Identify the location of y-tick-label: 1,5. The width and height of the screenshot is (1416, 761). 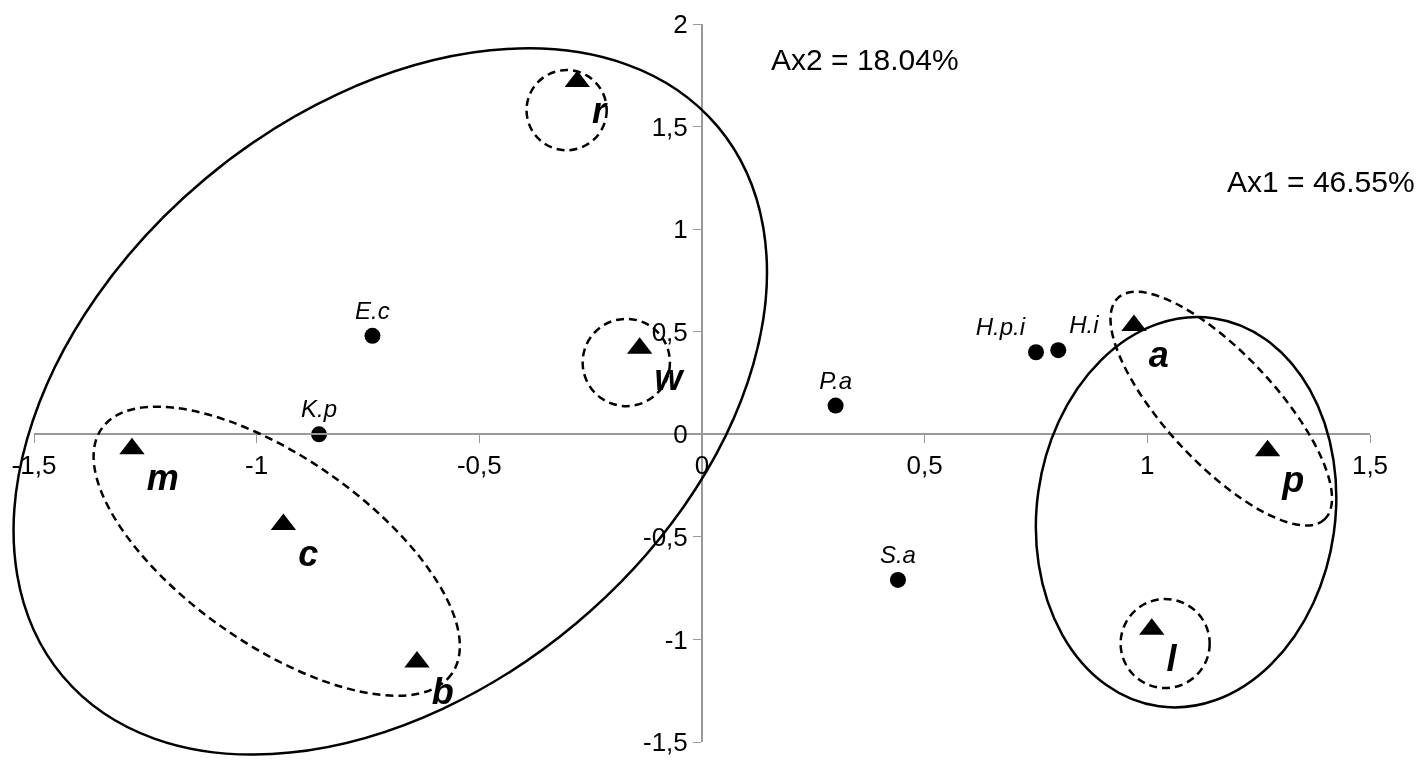
(669, 126).